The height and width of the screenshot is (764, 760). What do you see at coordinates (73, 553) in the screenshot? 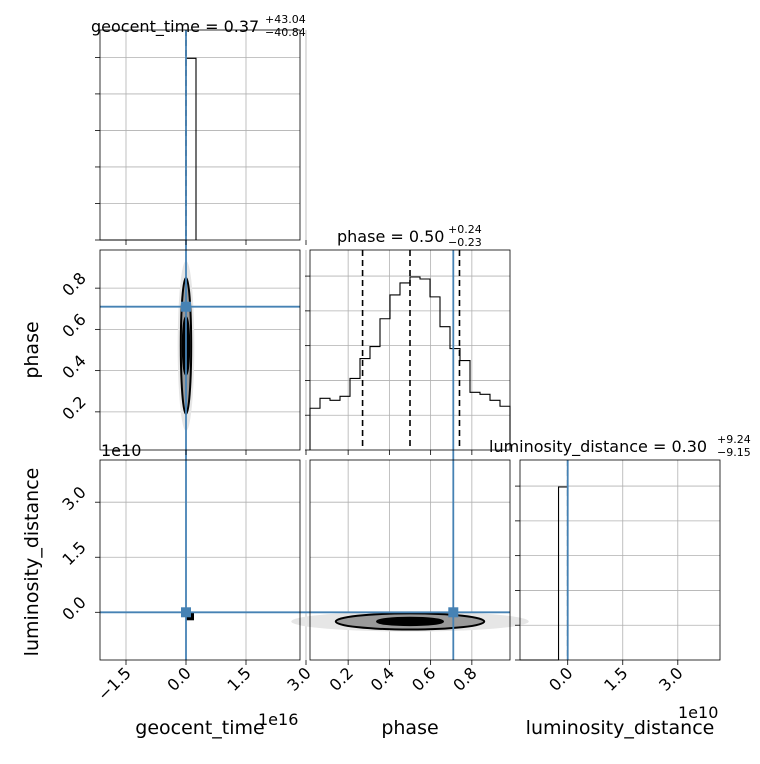
I see `y-tick-label: 1.5` at bounding box center [73, 553].